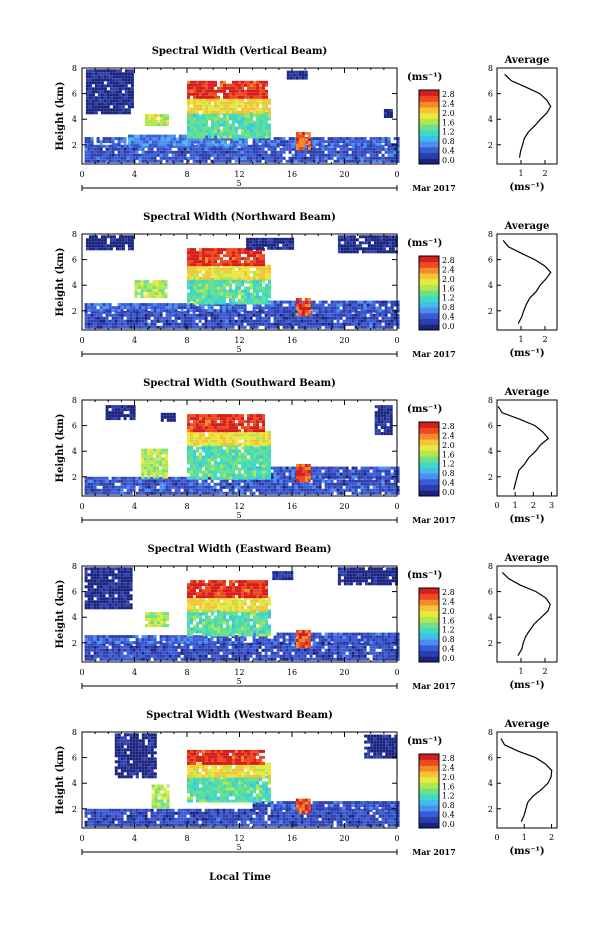 The height and width of the screenshot is (929, 611). I want to click on y-tick-label: 6, so click(74, 260).